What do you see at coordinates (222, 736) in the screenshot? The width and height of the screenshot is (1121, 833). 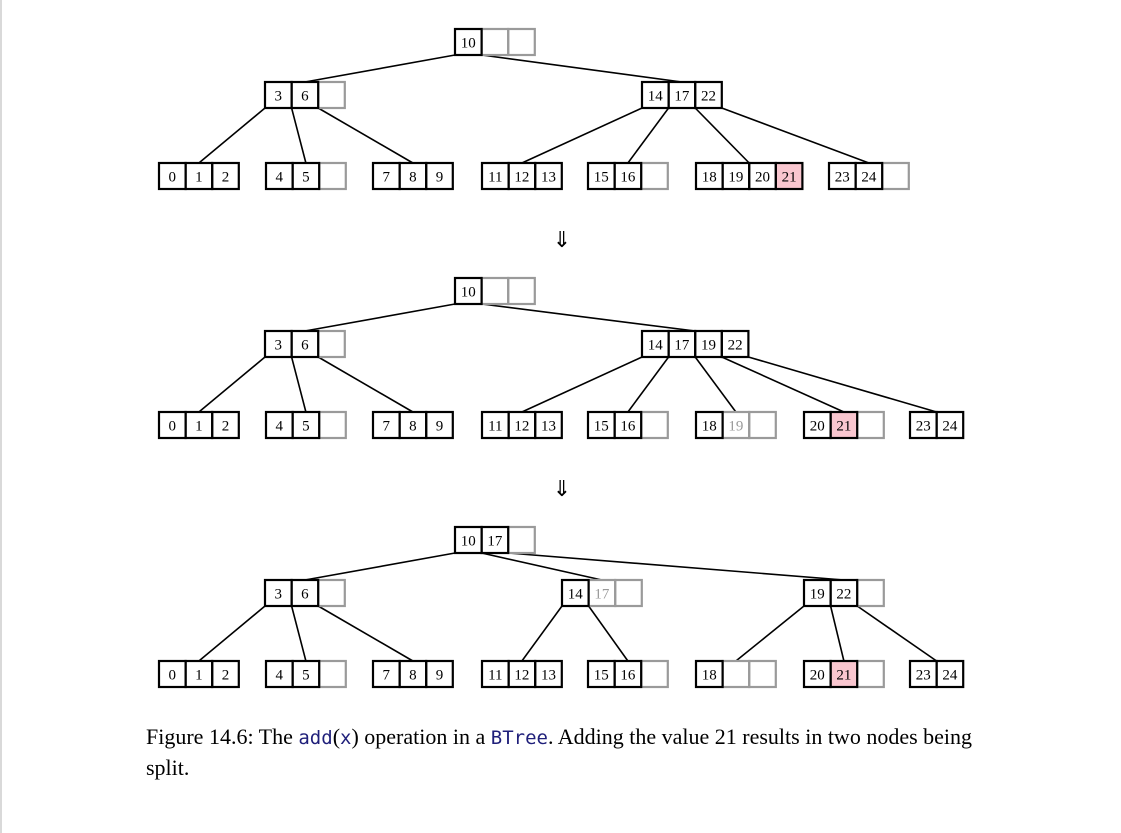 I see `caption-prefix: Figure 14.6: The` at bounding box center [222, 736].